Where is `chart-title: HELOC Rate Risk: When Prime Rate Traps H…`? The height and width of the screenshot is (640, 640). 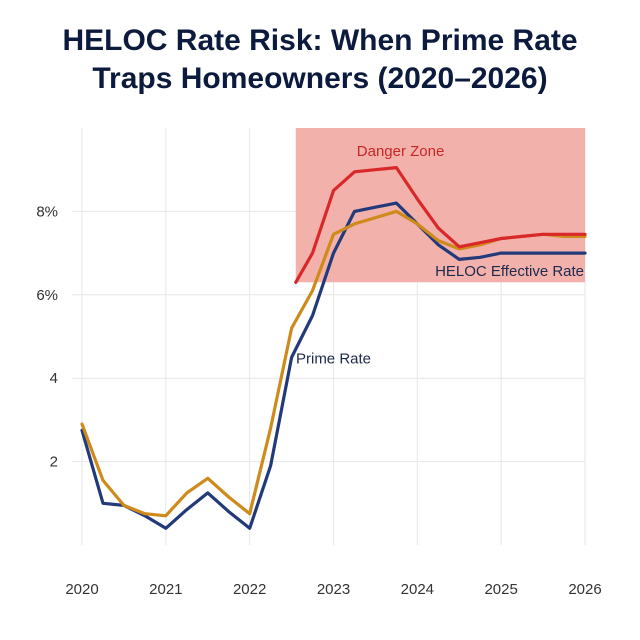
chart-title: HELOC Rate Risk: When Prime Rate Traps H… is located at coordinates (320, 60).